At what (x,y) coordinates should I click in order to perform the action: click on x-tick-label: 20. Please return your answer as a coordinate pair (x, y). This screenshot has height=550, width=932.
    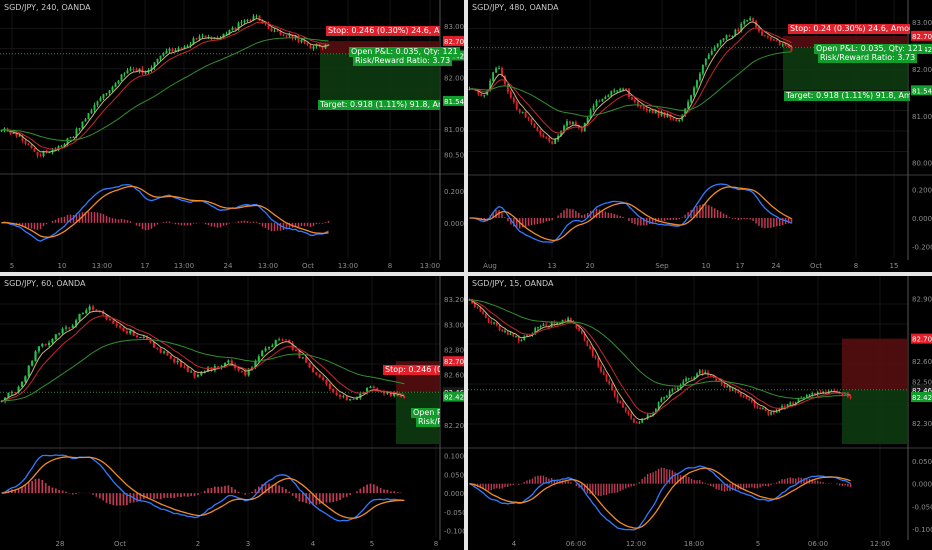
    Looking at the image, I should click on (590, 266).